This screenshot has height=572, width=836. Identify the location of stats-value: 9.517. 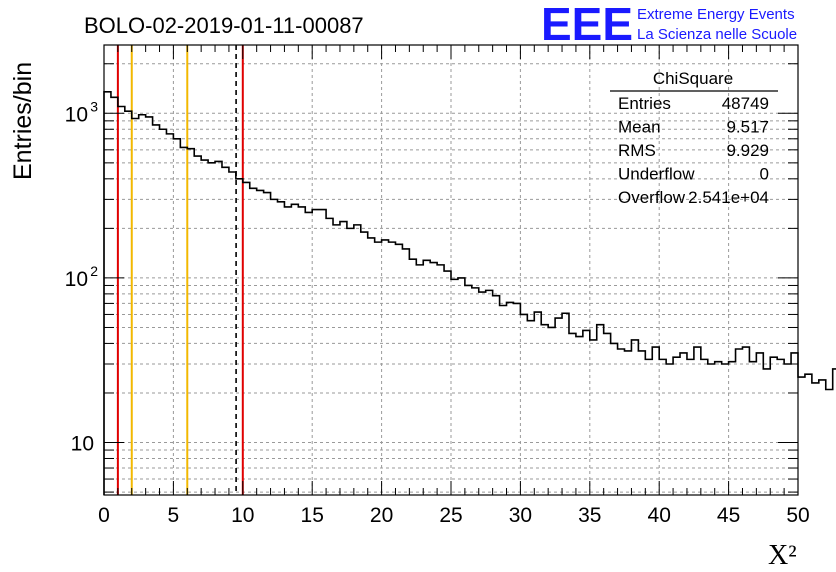
(747, 127).